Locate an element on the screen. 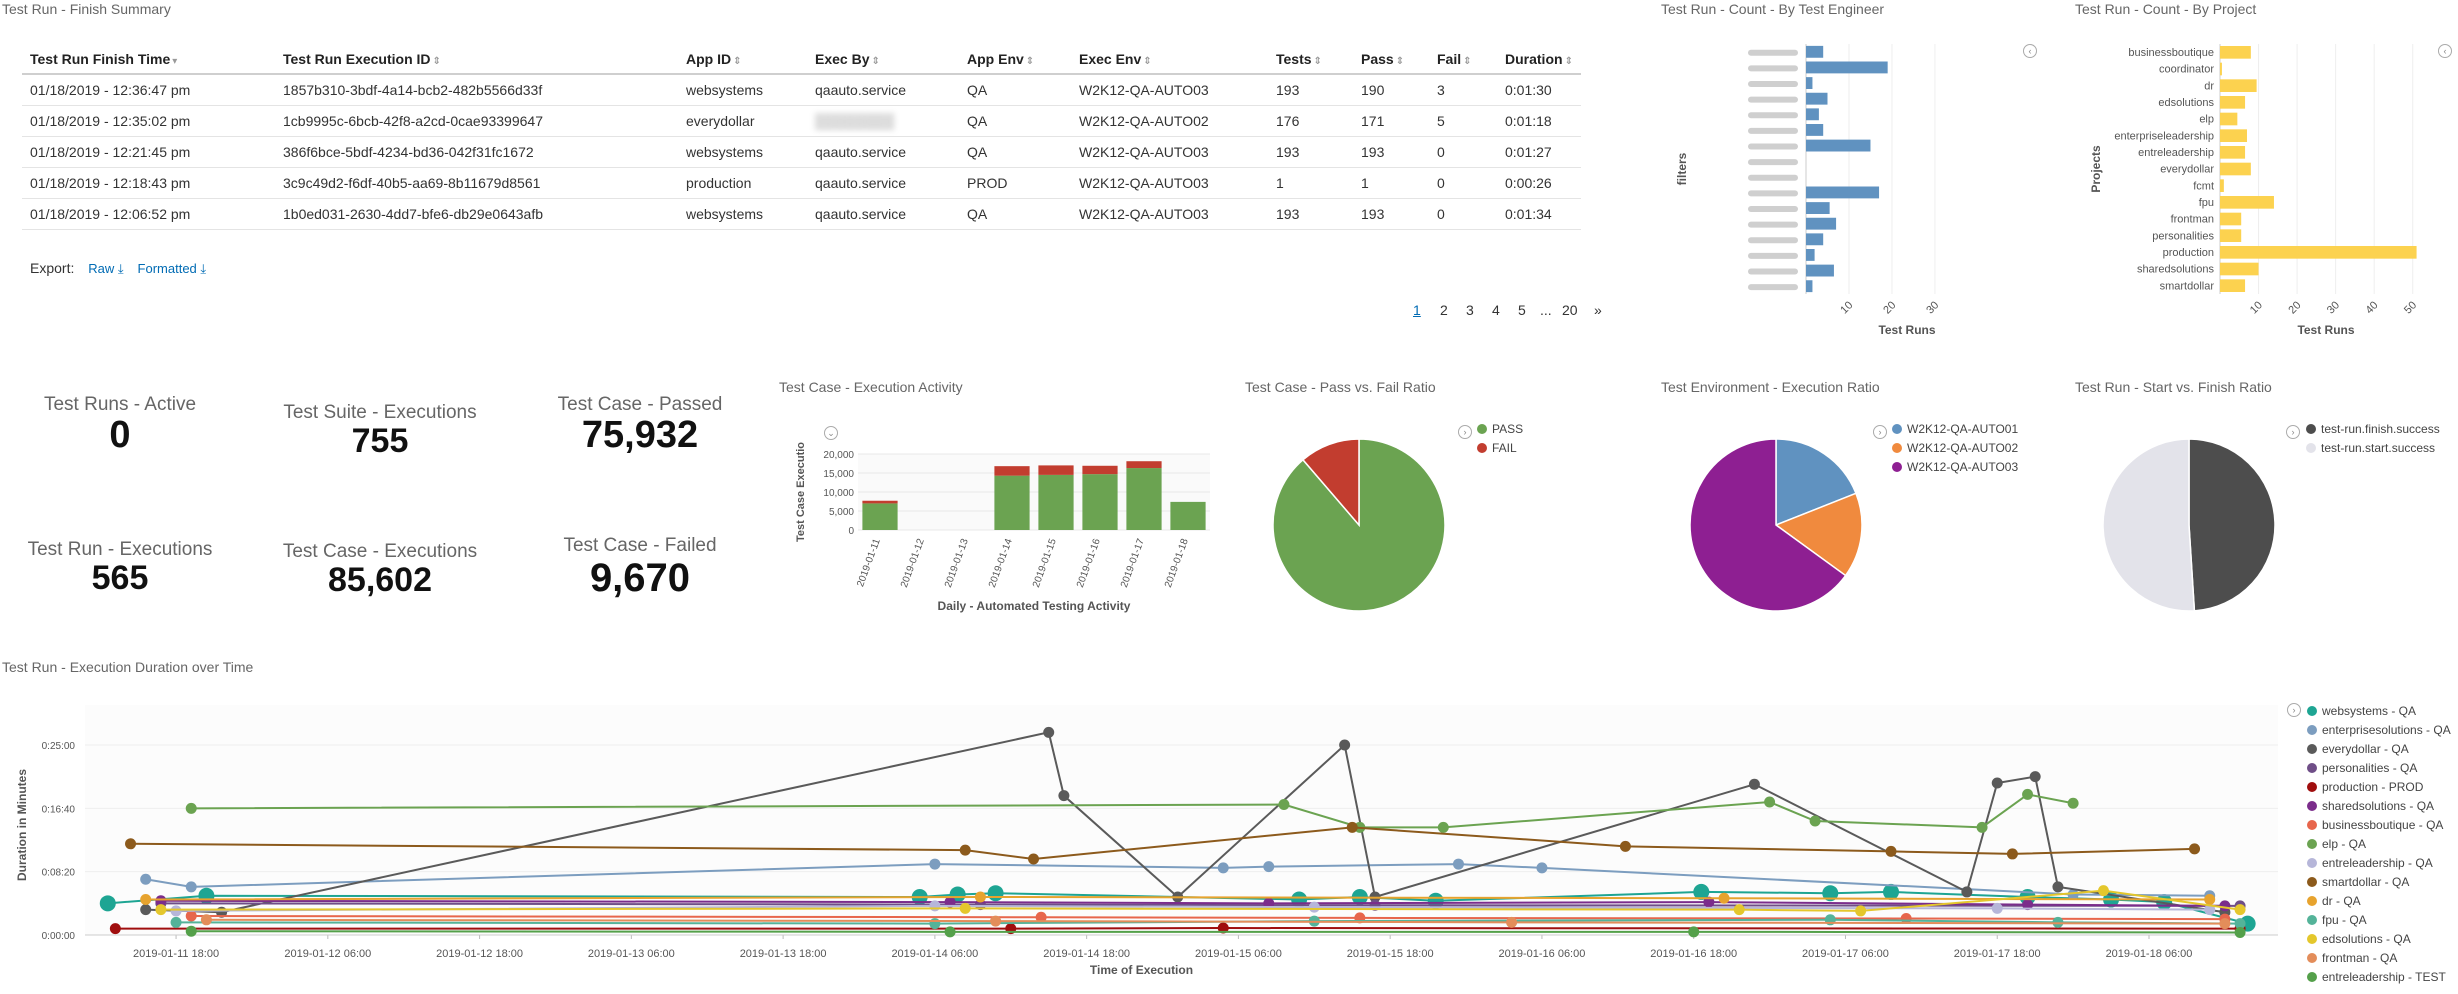 The height and width of the screenshot is (994, 2458). legend-item: businessboutique - QA is located at coordinates (2382, 825).